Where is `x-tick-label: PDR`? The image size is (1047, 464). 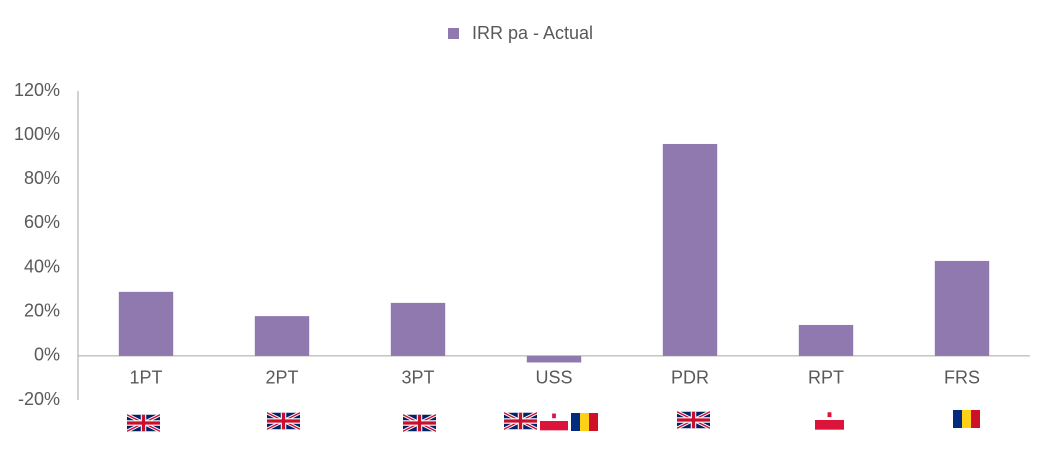 x-tick-label: PDR is located at coordinates (690, 378).